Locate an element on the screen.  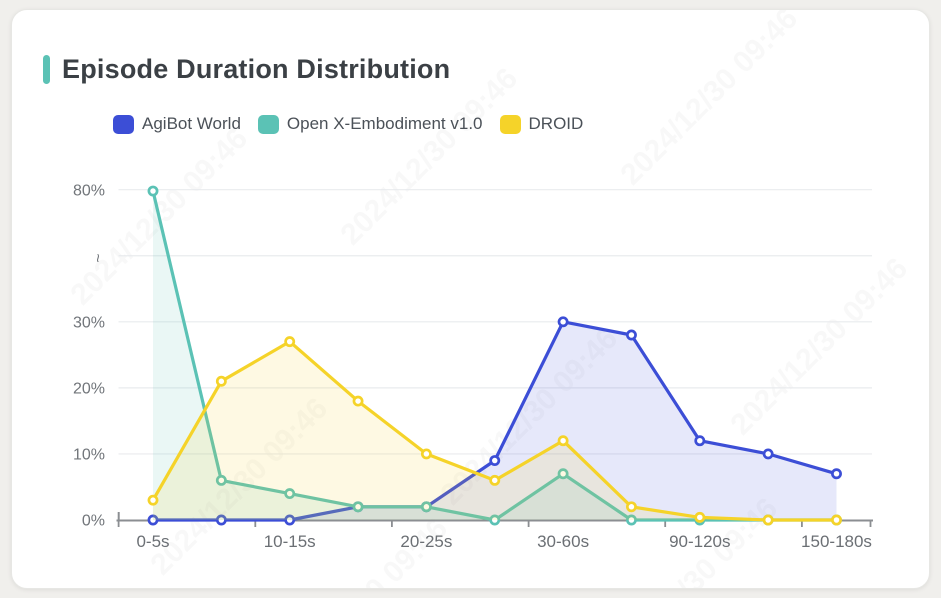
y-axis-label: 10% is located at coordinates (89, 455).